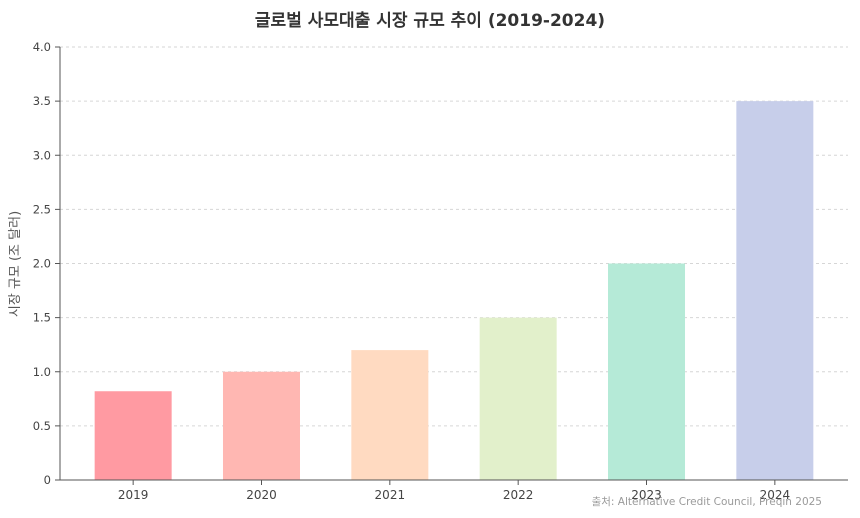 The image size is (860, 518). I want to click on y-tick-label: 3.5, so click(42, 101).